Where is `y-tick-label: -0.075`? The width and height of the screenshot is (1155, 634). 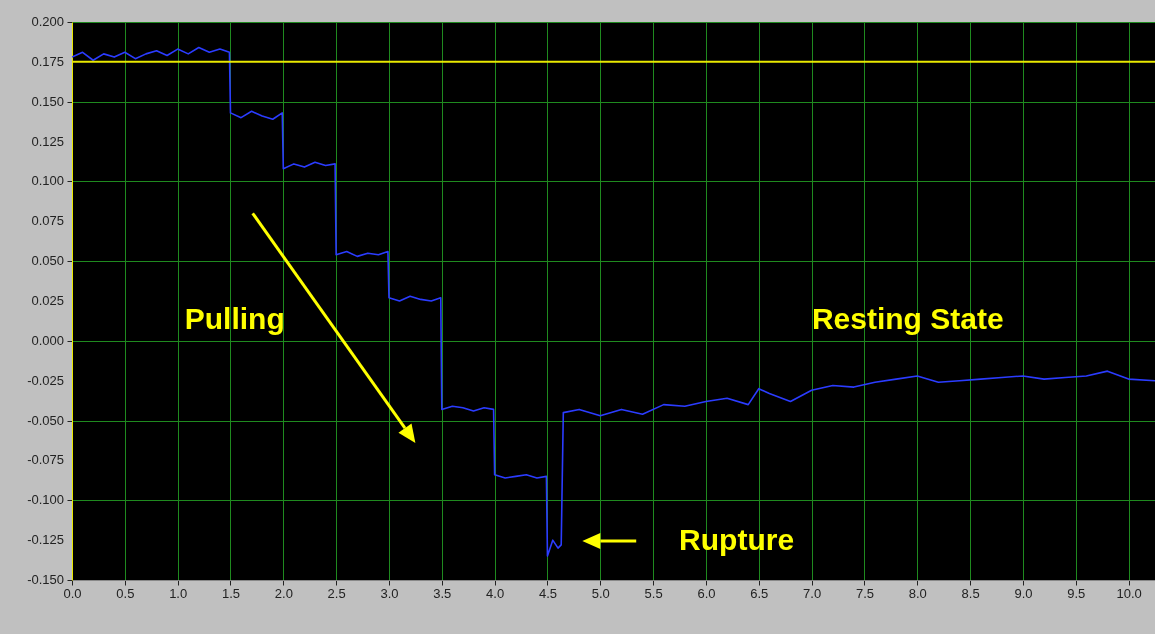 y-tick-label: -0.075 is located at coordinates (45, 460).